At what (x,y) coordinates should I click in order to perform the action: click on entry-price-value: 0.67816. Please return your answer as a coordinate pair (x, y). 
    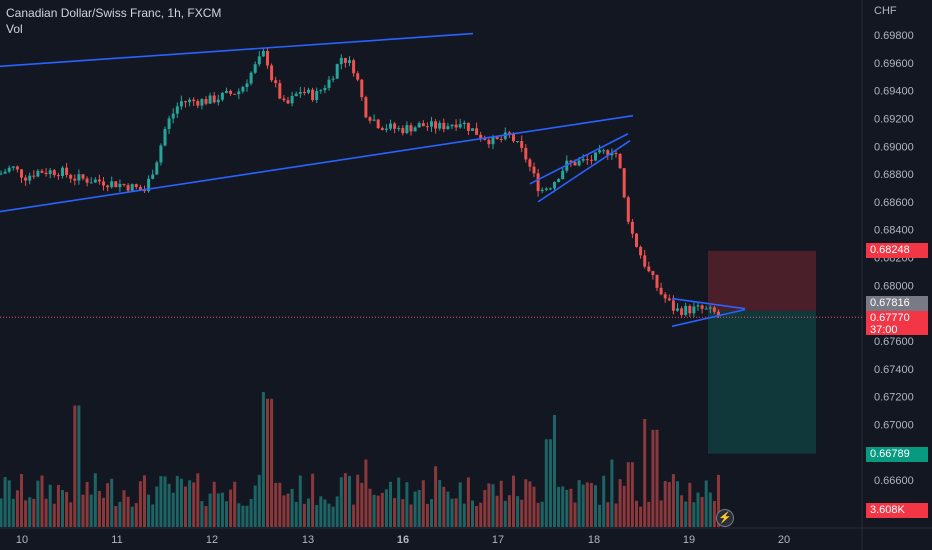
    Looking at the image, I should click on (890, 303).